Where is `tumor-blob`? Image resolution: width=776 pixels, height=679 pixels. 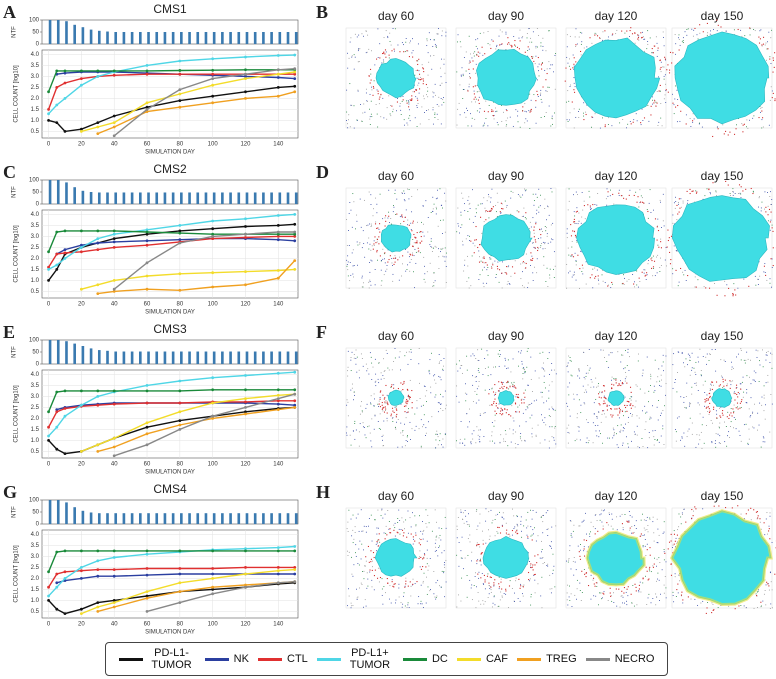
tumor-blob is located at coordinates (720, 238).